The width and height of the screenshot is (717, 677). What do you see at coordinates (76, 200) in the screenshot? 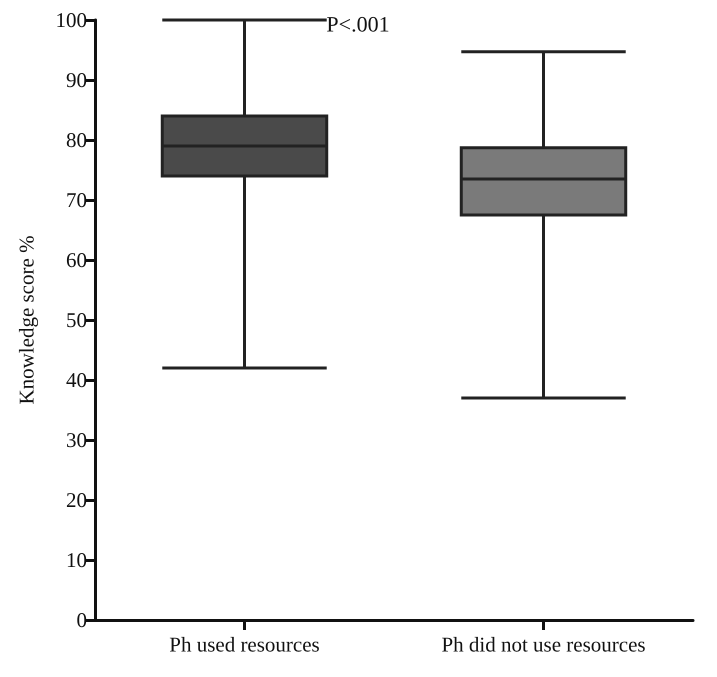
I see `y-tick-label: 70` at bounding box center [76, 200].